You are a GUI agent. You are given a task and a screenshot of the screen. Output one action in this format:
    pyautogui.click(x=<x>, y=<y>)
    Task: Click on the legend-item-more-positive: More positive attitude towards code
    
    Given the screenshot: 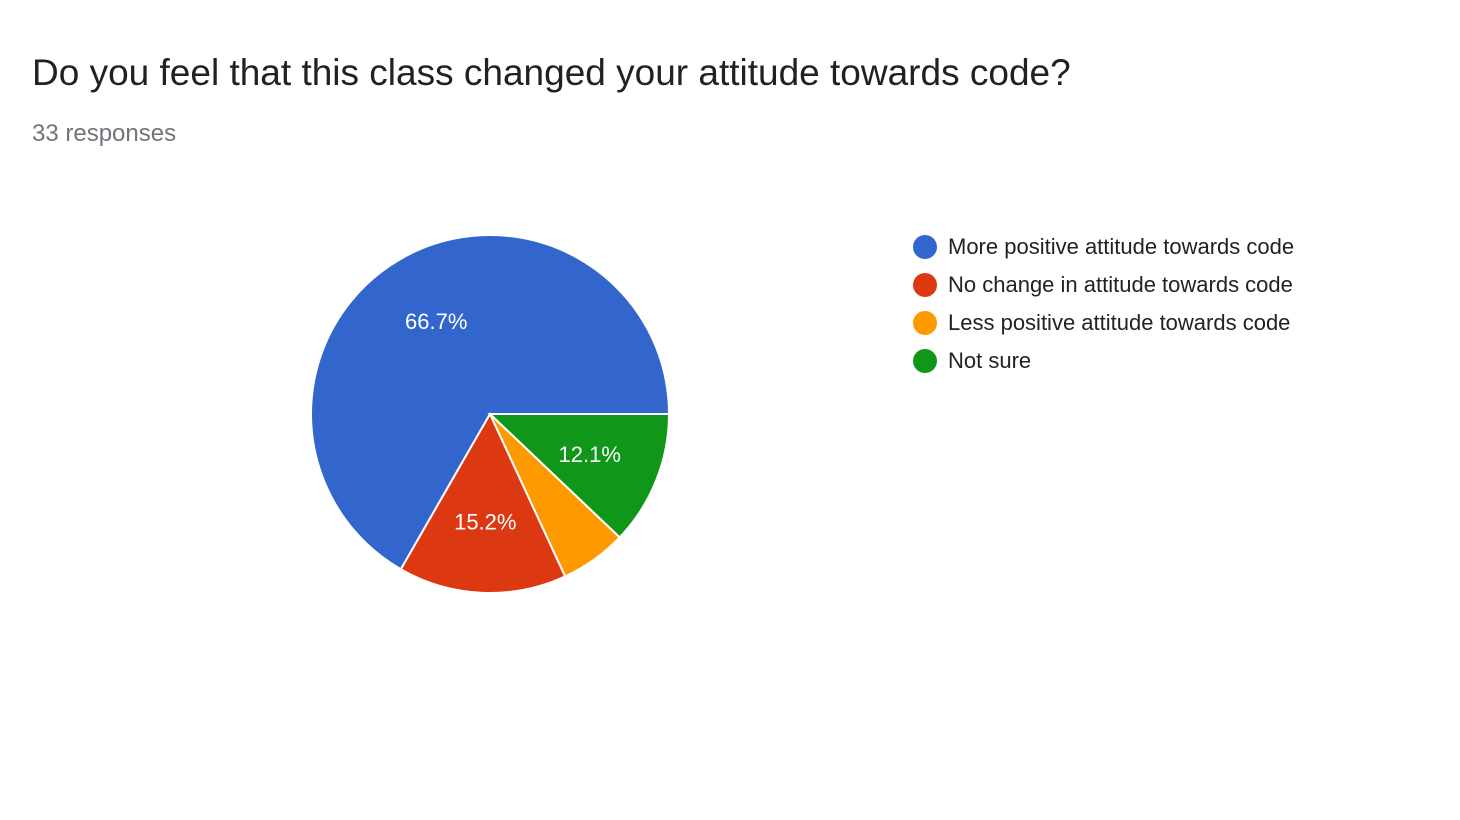 What is the action you would take?
    pyautogui.click(x=1103, y=247)
    